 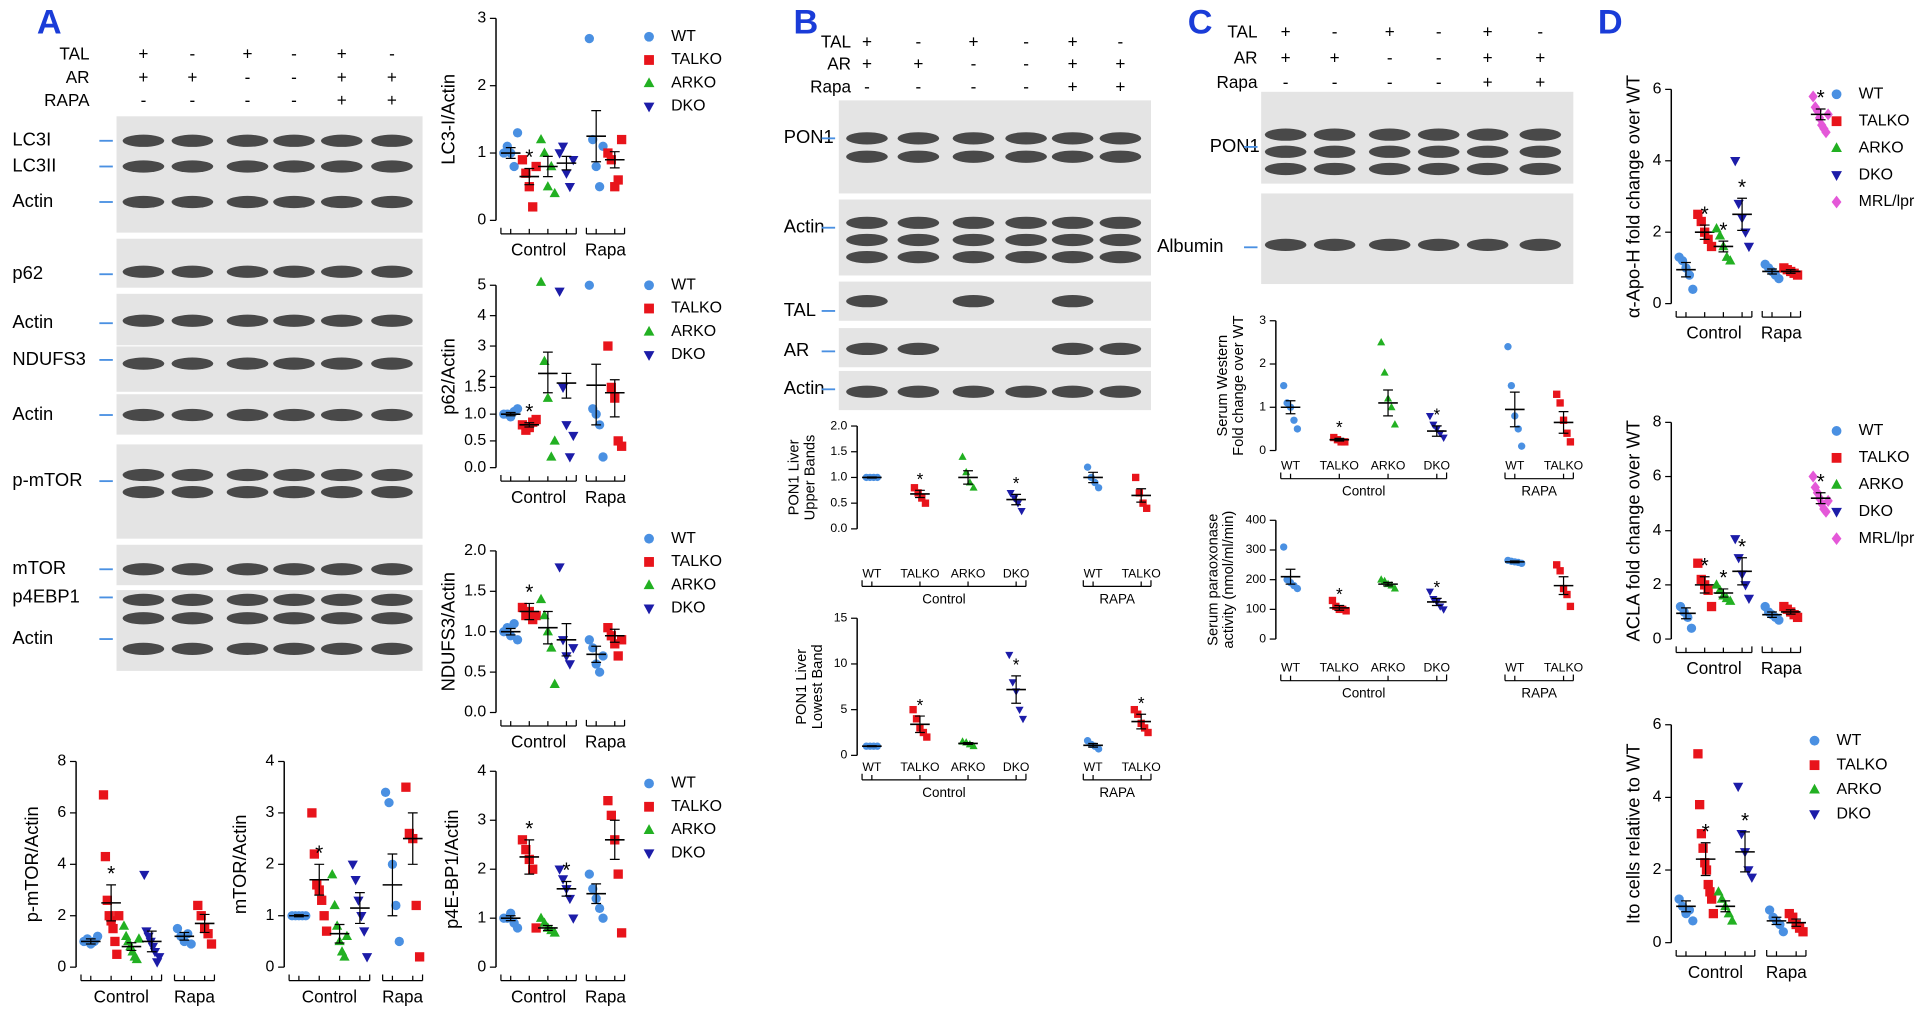 What do you see at coordinates (1256, 579) in the screenshot?
I see `y-tick-label: 200` at bounding box center [1256, 579].